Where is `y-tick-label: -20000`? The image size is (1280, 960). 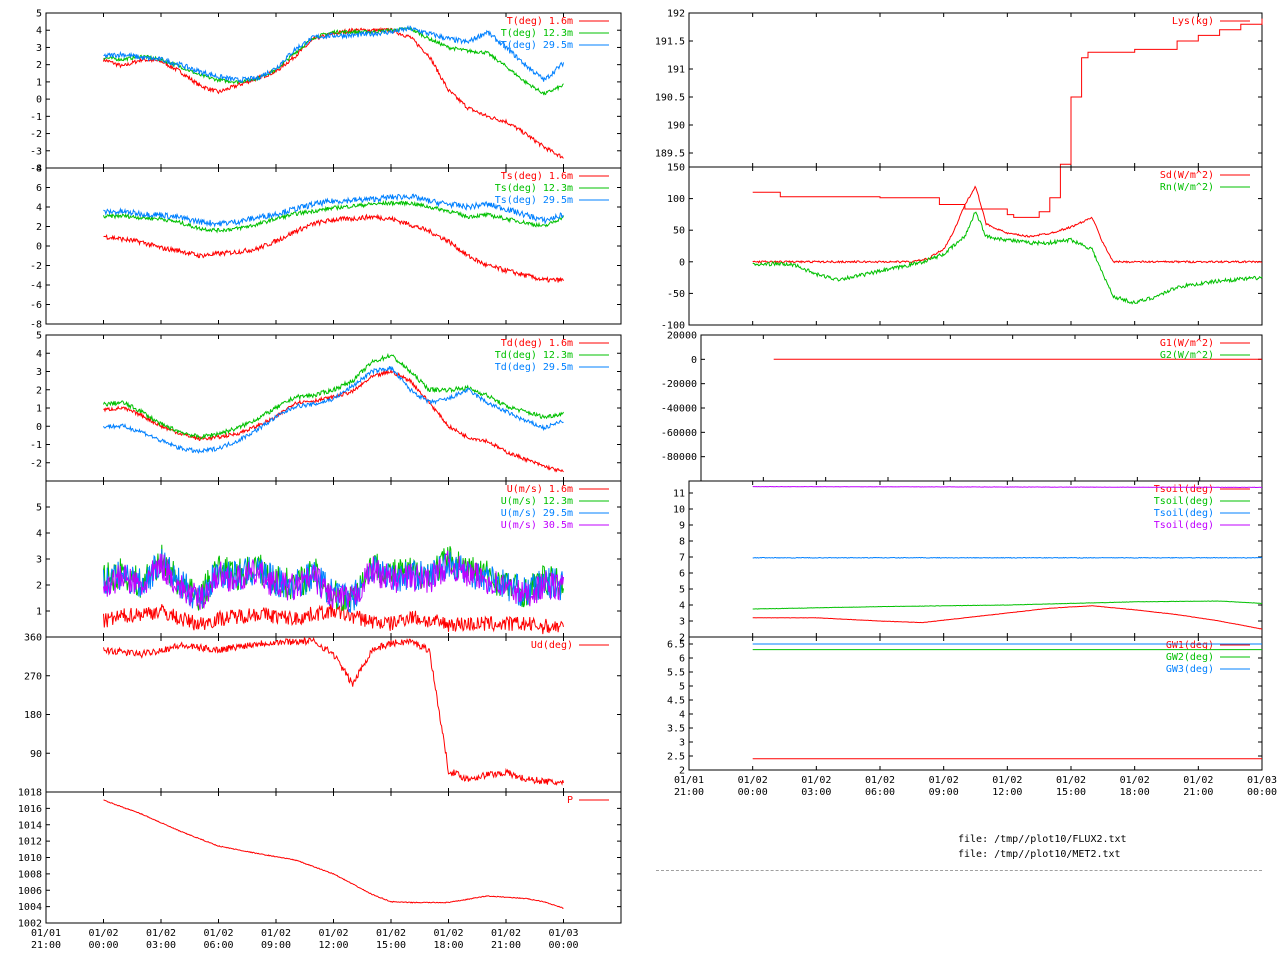
y-tick-label: -20000 is located at coordinates (679, 384).